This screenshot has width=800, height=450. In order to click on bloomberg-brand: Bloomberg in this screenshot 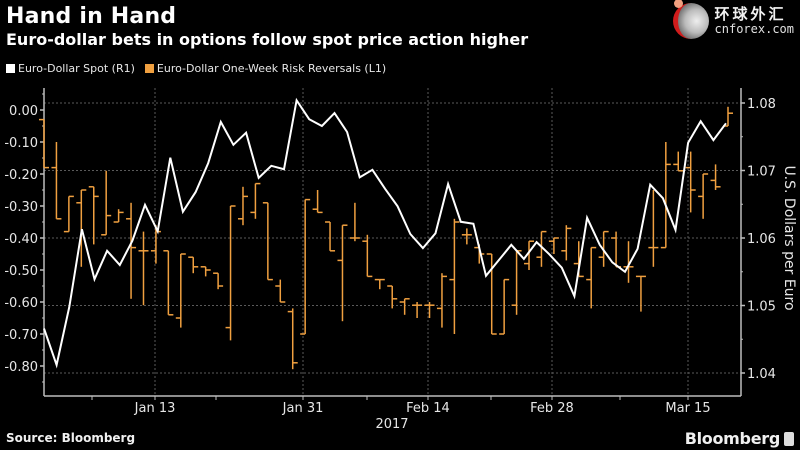, I will do `click(739, 438)`.